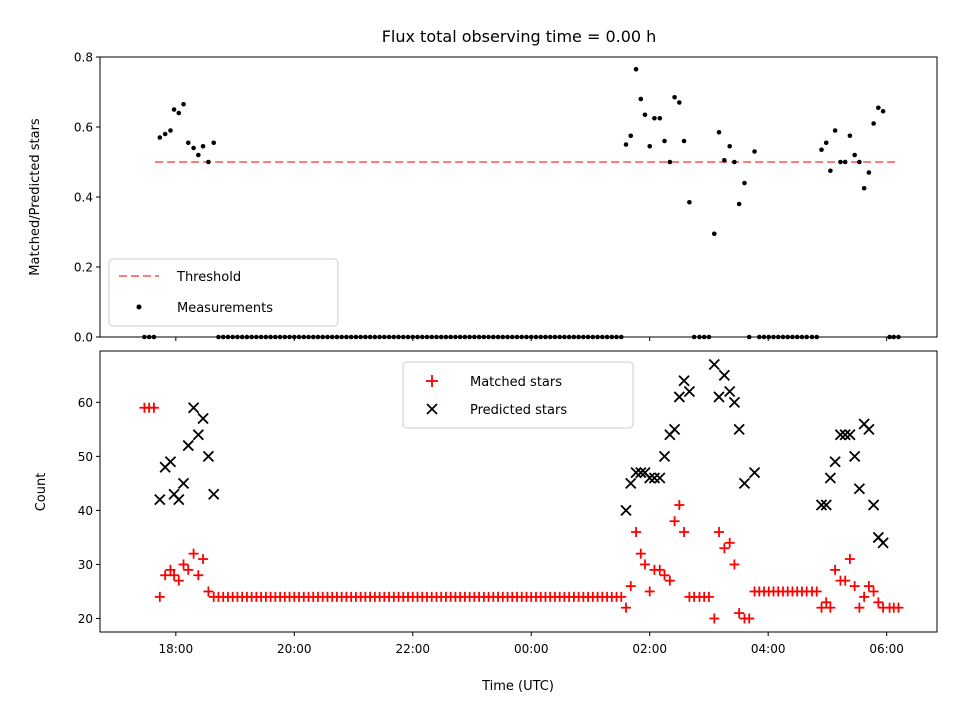 The image size is (960, 720). I want to click on top-y-tick-label: 0.6, so click(83, 128).